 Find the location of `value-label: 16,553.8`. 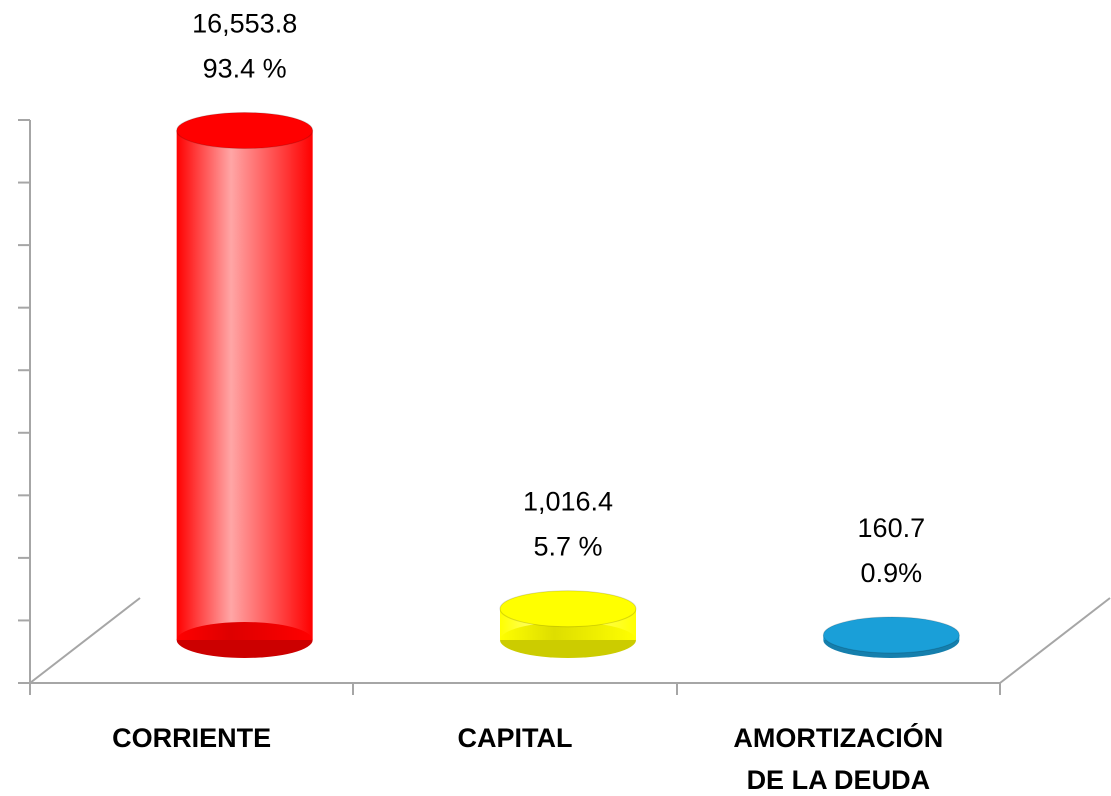

value-label: 16,553.8 is located at coordinates (244, 24).